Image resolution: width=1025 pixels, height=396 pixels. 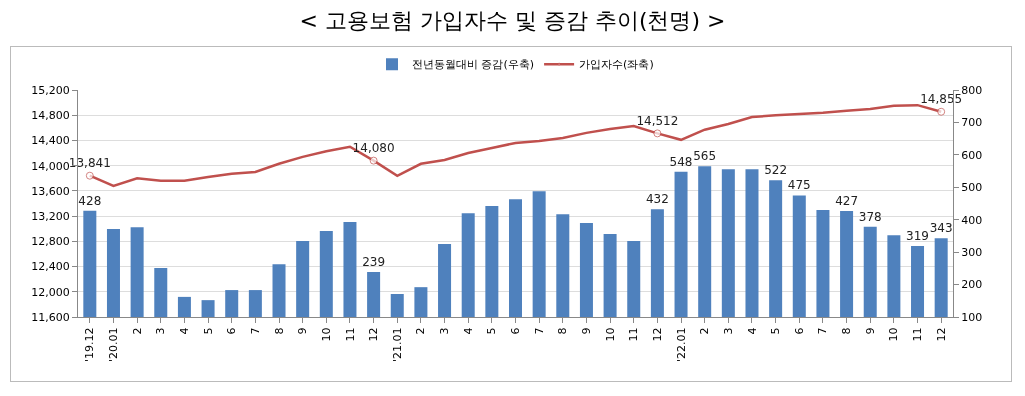 I want to click on data-label: 14,512, so click(x=657, y=121).